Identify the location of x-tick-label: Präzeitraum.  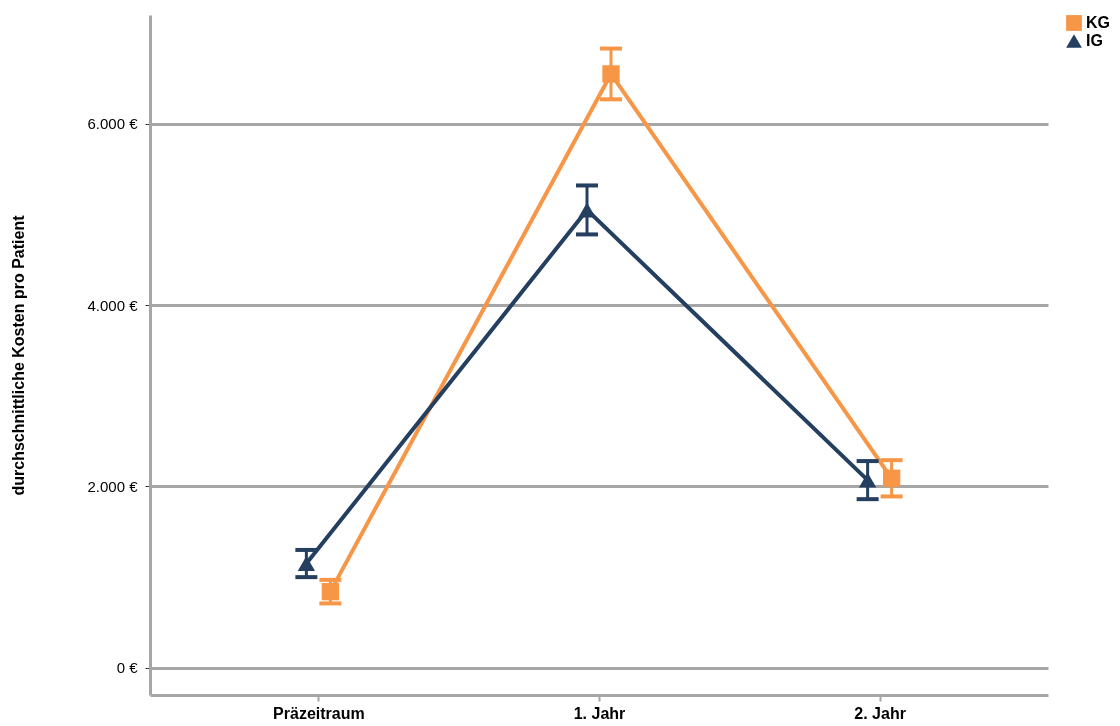
(319, 713).